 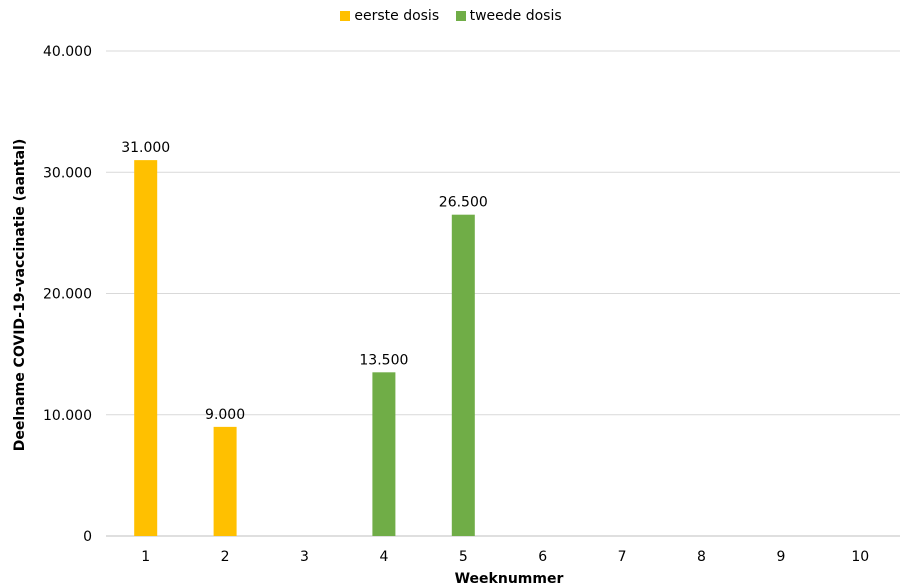 What do you see at coordinates (67, 173) in the screenshot?
I see `y-tick-label: 30.000` at bounding box center [67, 173].